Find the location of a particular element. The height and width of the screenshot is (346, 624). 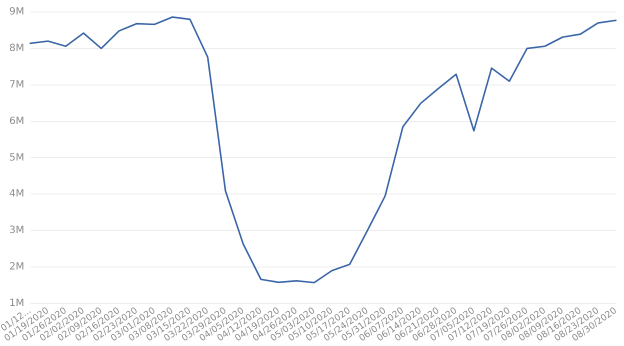

y-tick-label: 6M is located at coordinates (16, 121).